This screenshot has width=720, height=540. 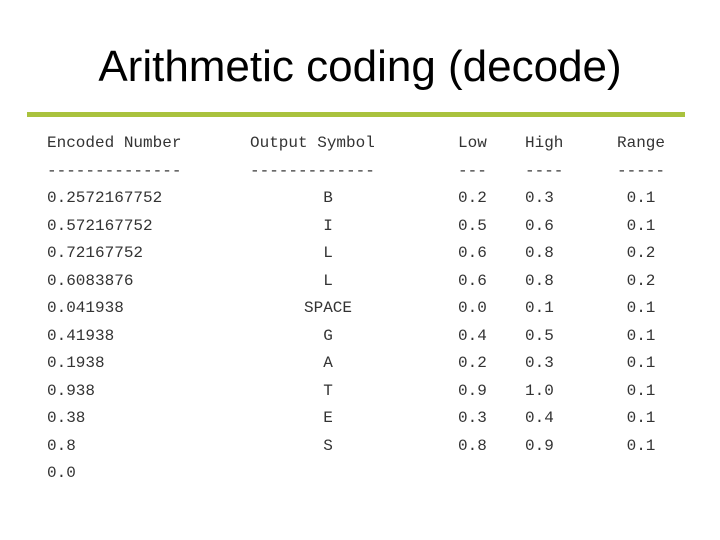 I want to click on table-row: 0.0, so click(x=360, y=474).